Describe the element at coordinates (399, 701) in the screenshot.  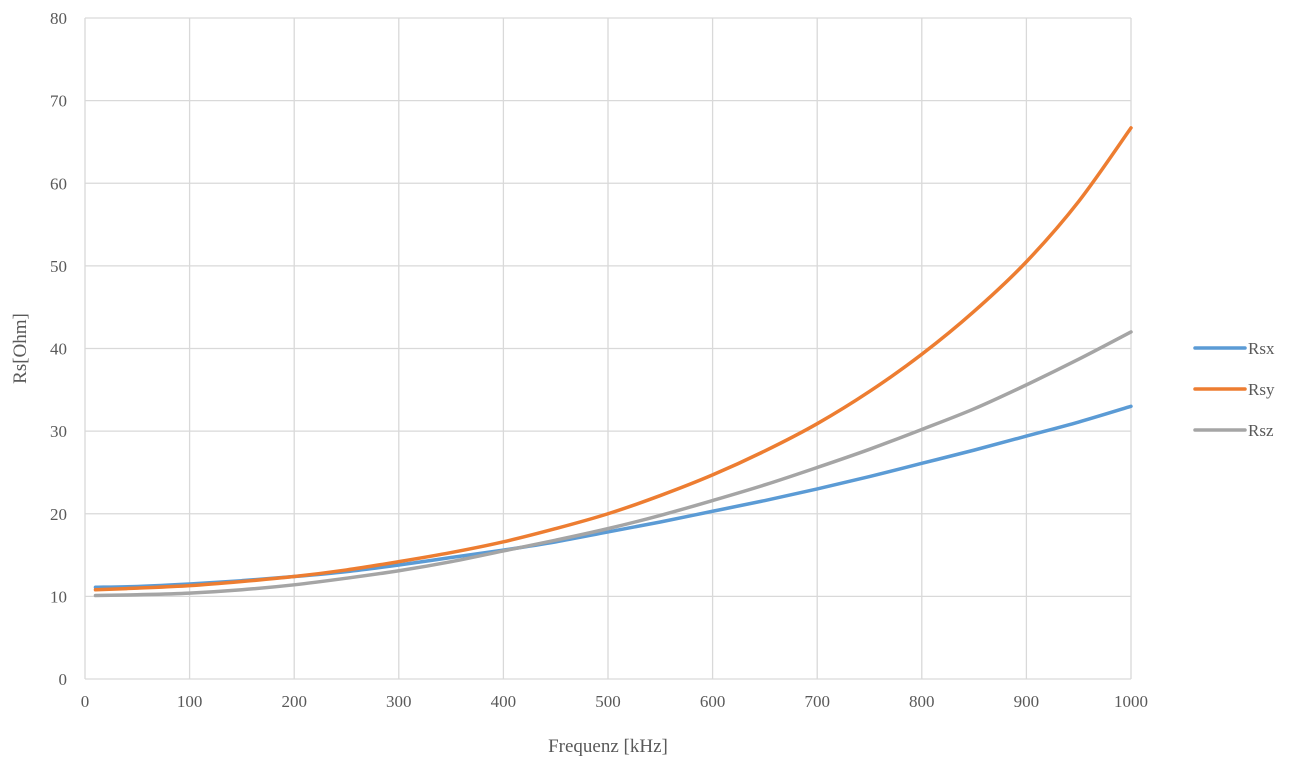
I see `x-tick-label: 300` at that location.